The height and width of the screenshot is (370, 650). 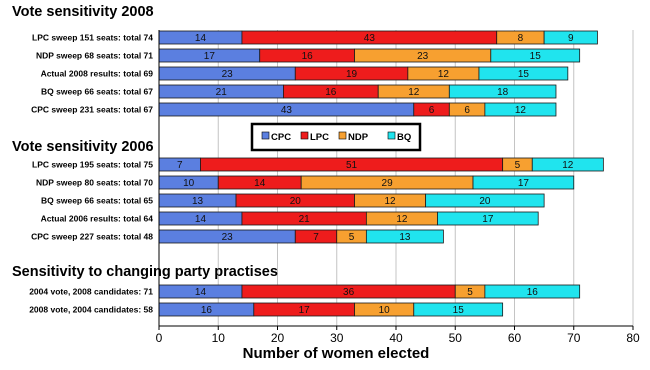 What do you see at coordinates (521, 38) in the screenshot?
I see `data-label: 8` at bounding box center [521, 38].